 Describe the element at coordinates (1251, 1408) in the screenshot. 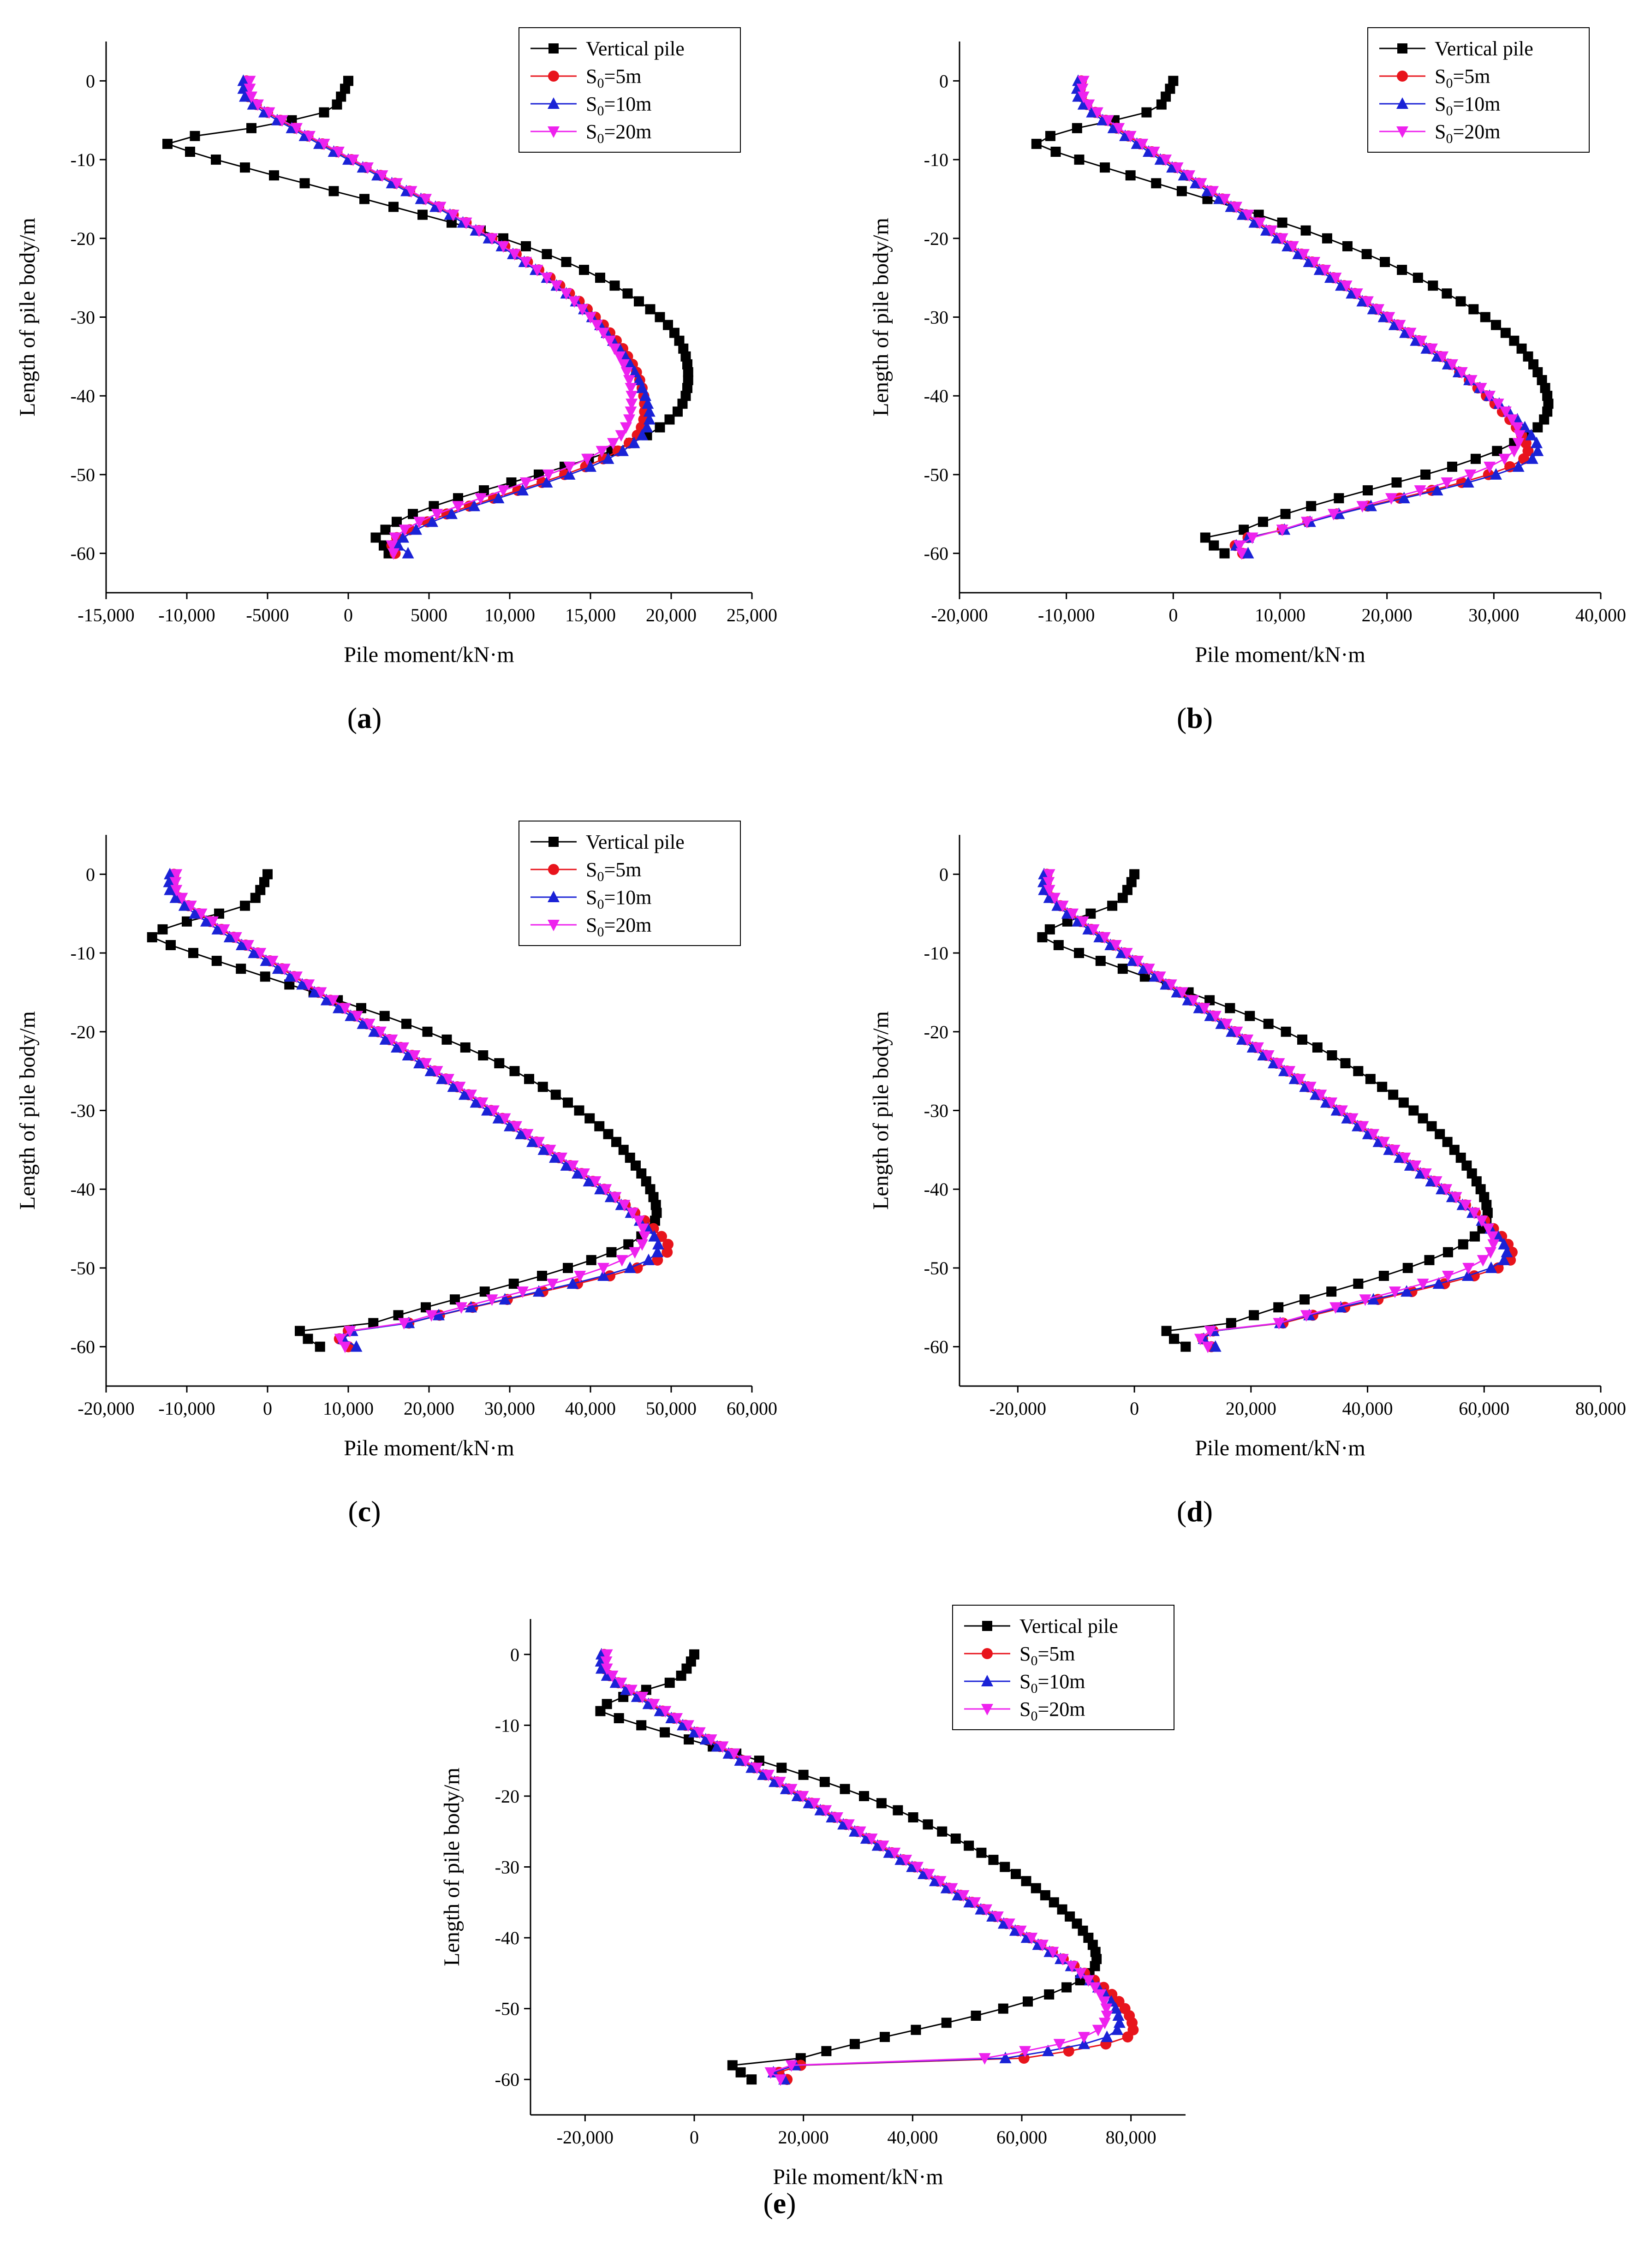

I see `x-tick-label: 20,000` at that location.